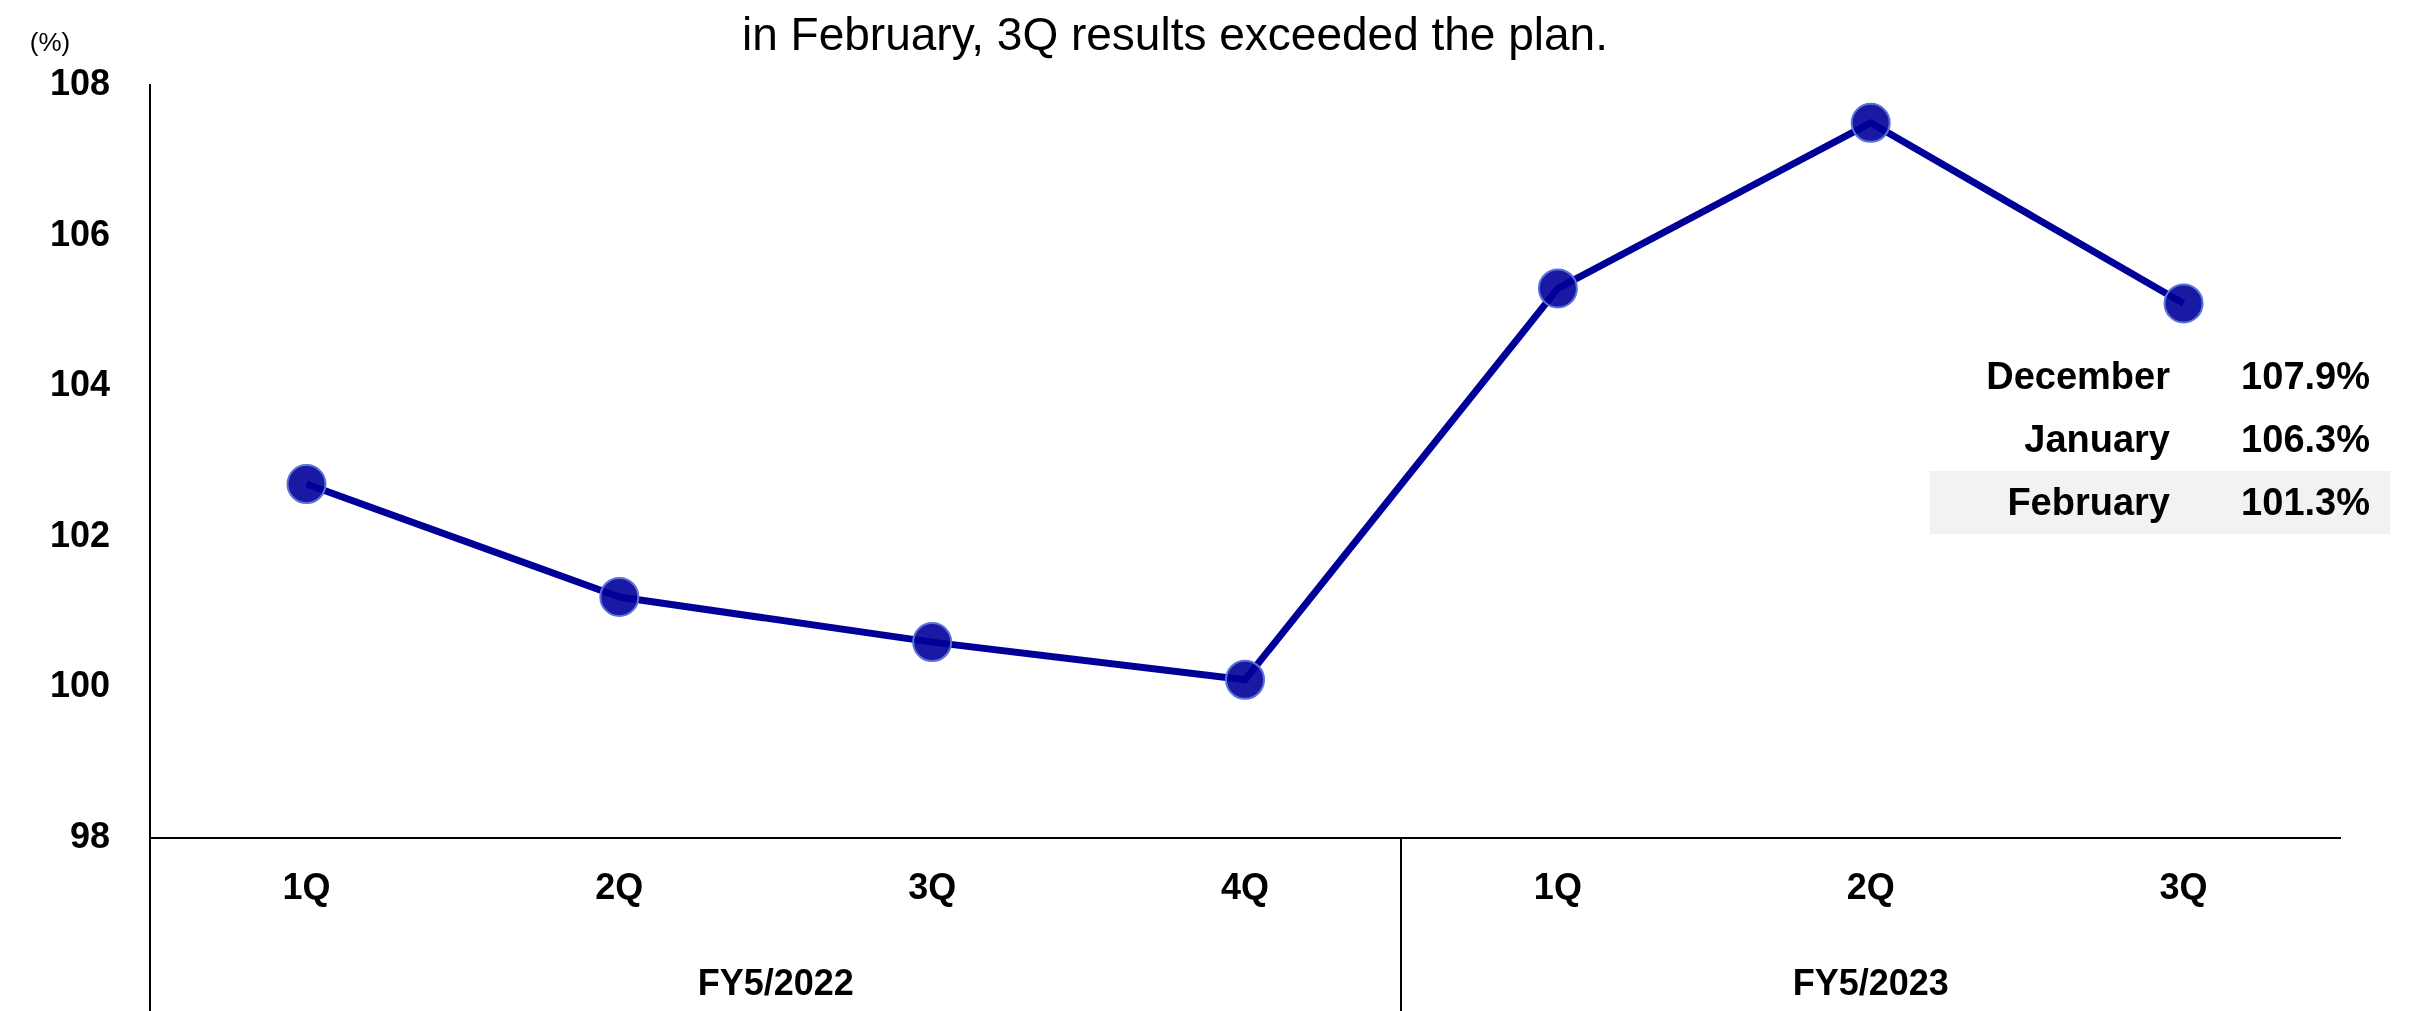 The height and width of the screenshot is (1011, 2415). What do you see at coordinates (2305, 439) in the screenshot?
I see `annotation: 106.3%` at bounding box center [2305, 439].